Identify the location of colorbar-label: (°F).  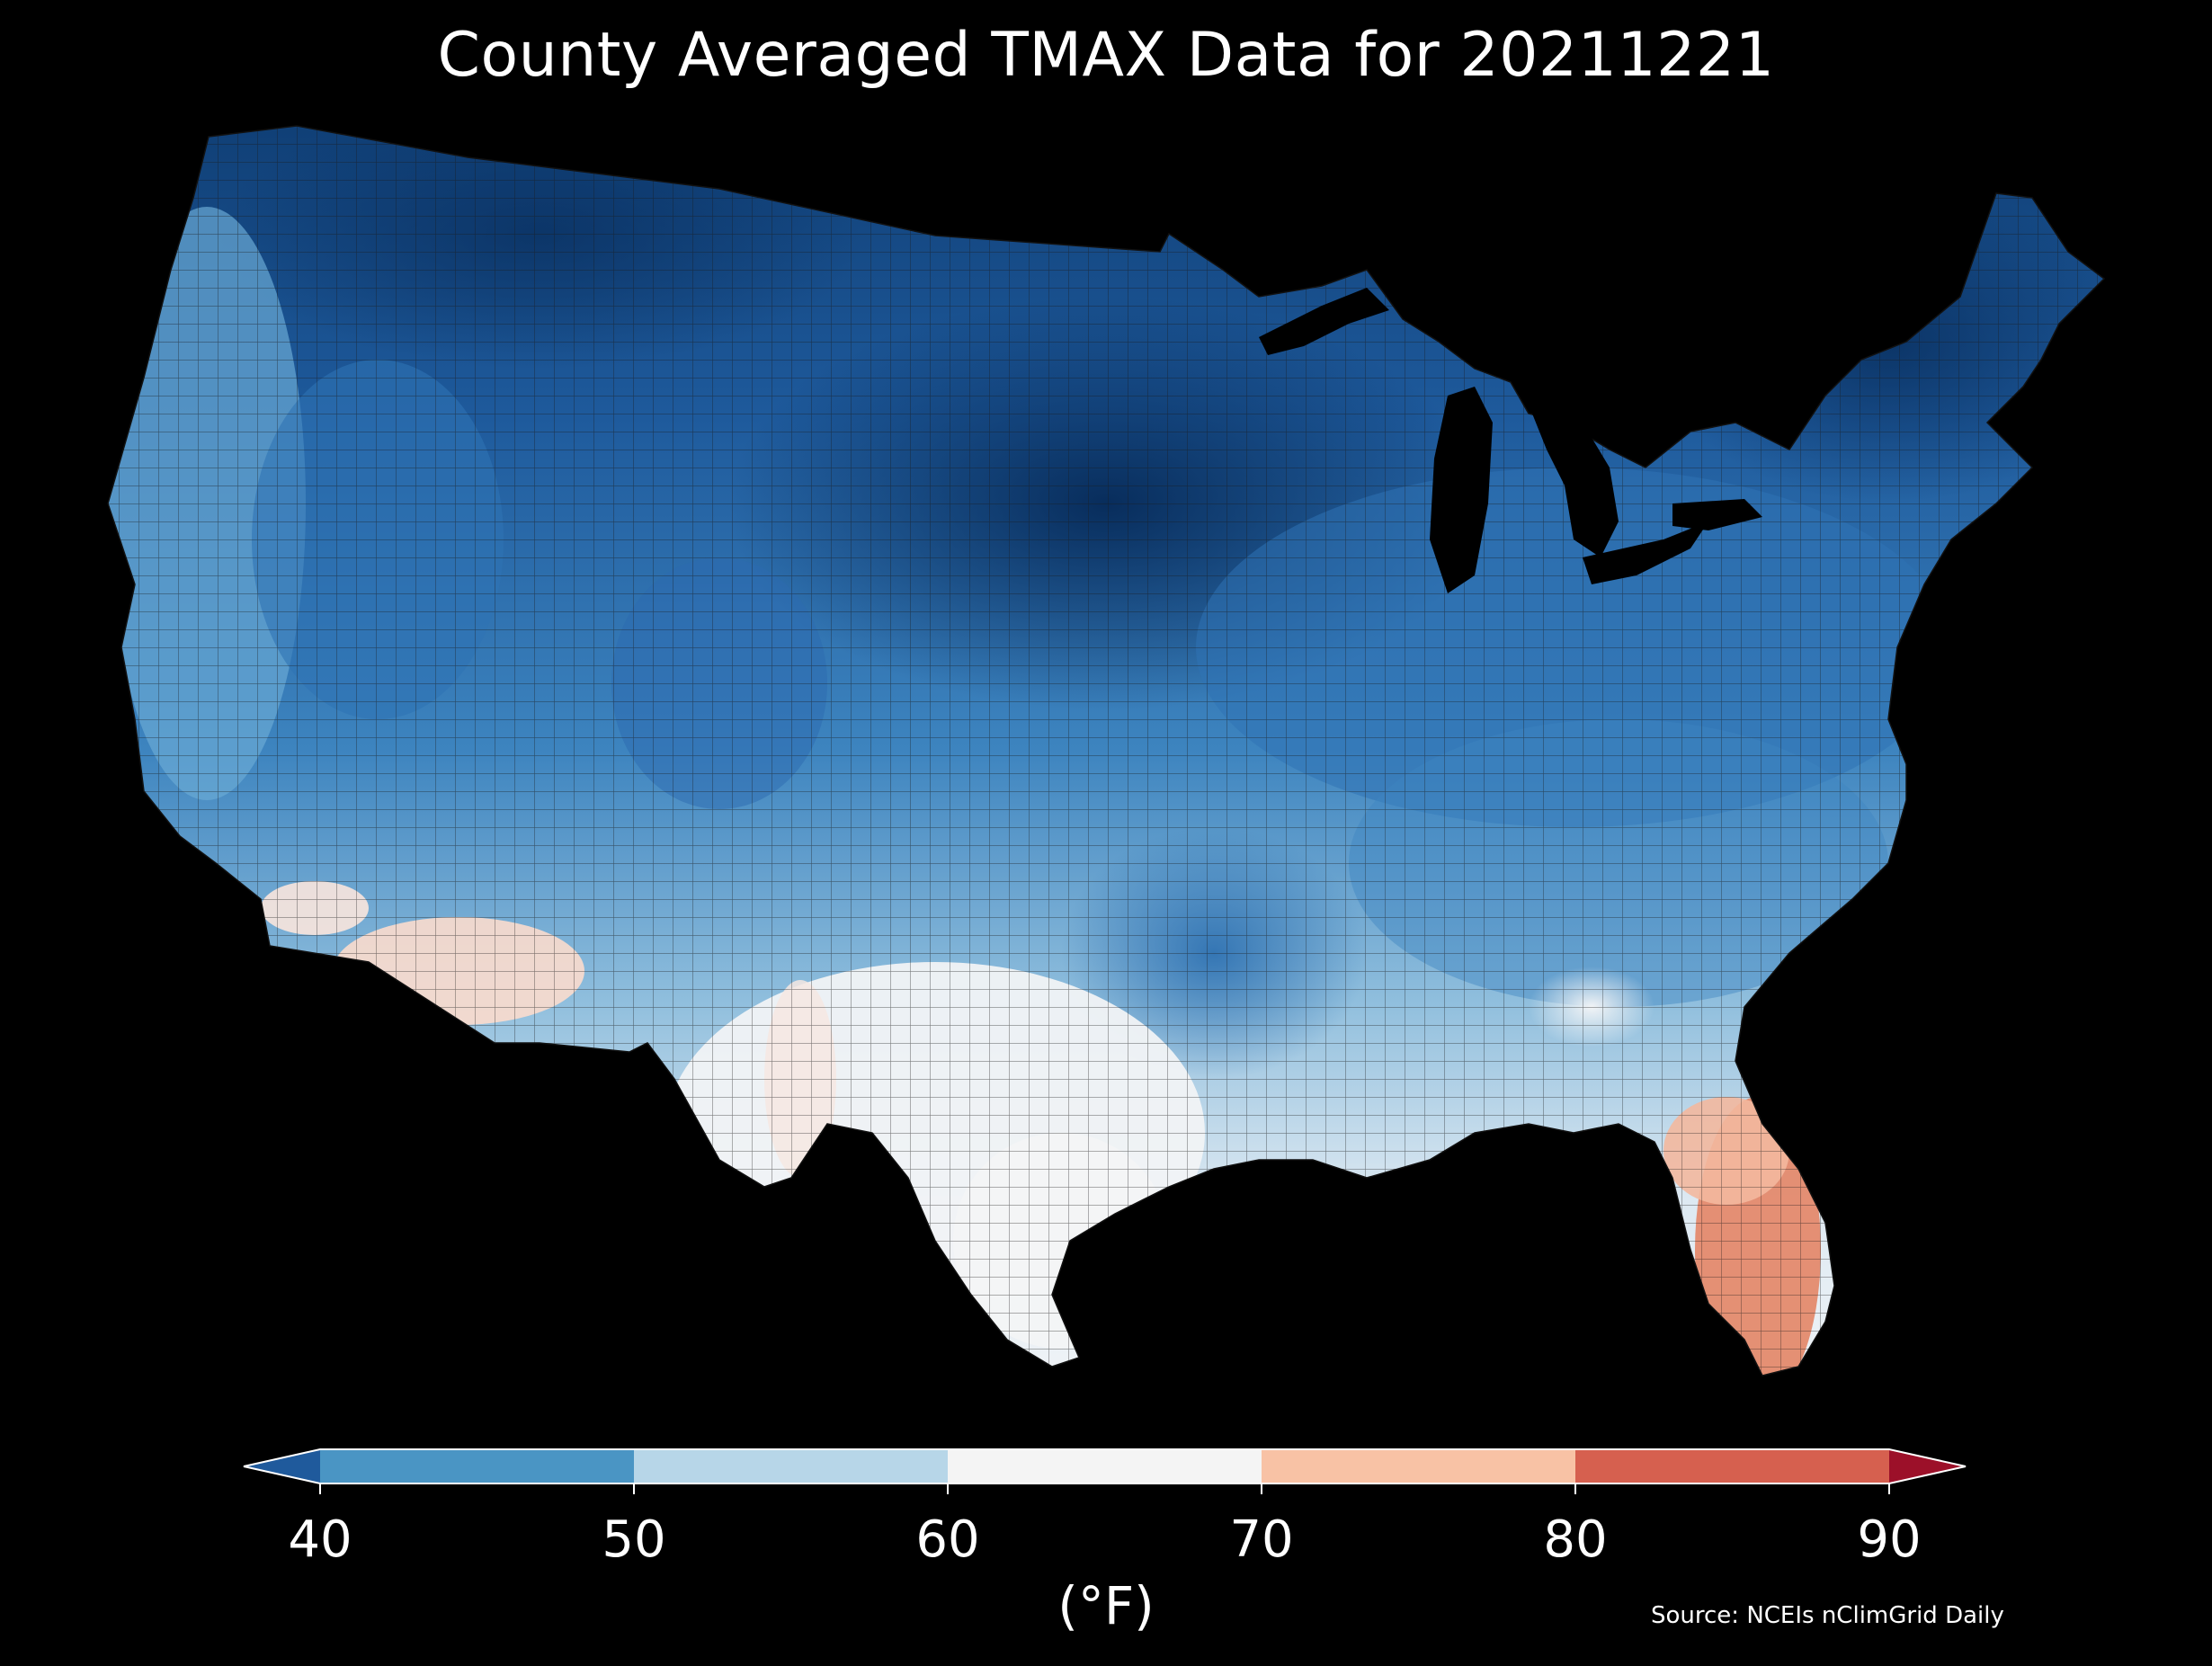
(1106, 1605).